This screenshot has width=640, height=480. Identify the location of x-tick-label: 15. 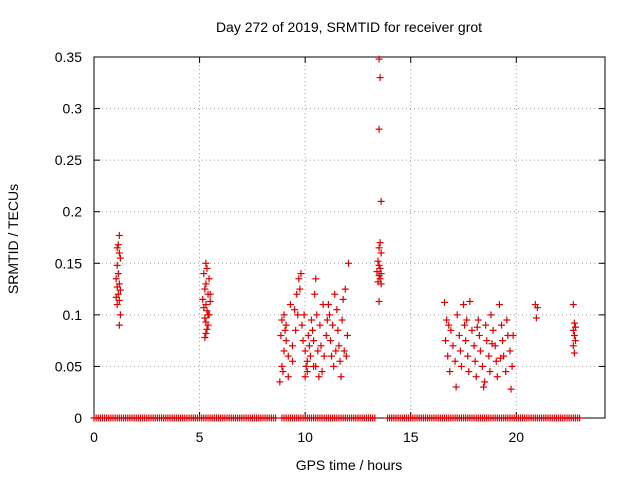
(411, 437).